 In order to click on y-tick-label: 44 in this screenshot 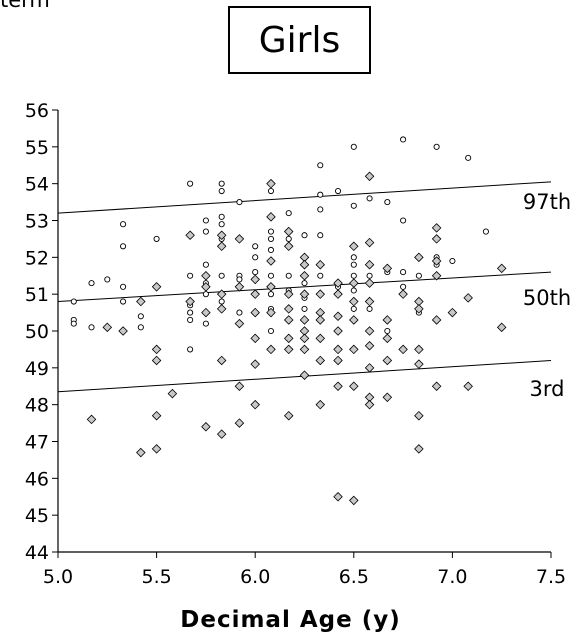, I will do `click(37, 553)`.